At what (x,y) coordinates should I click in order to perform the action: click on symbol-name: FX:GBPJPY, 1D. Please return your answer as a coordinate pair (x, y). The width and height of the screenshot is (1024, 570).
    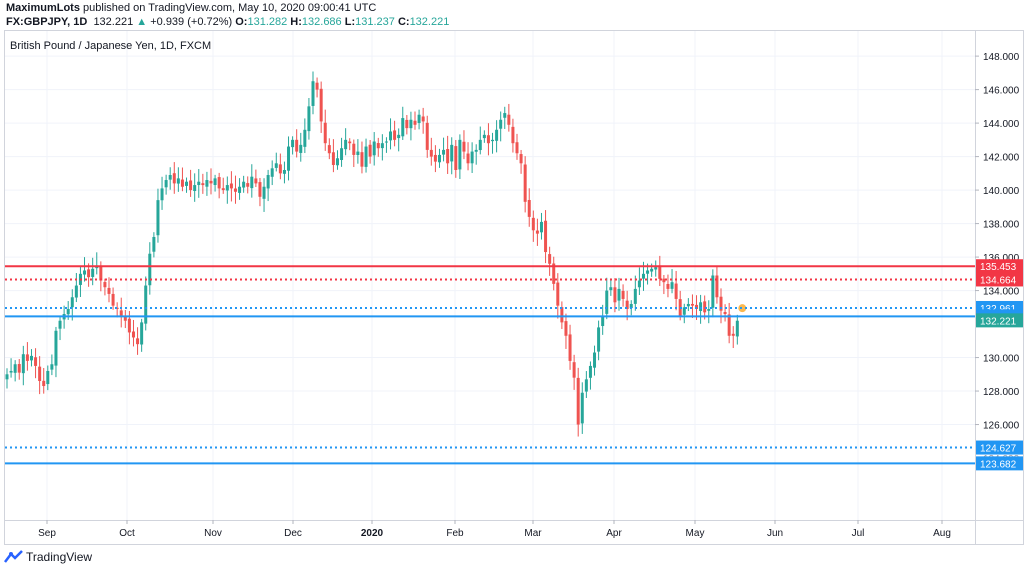
    Looking at the image, I should click on (47, 22).